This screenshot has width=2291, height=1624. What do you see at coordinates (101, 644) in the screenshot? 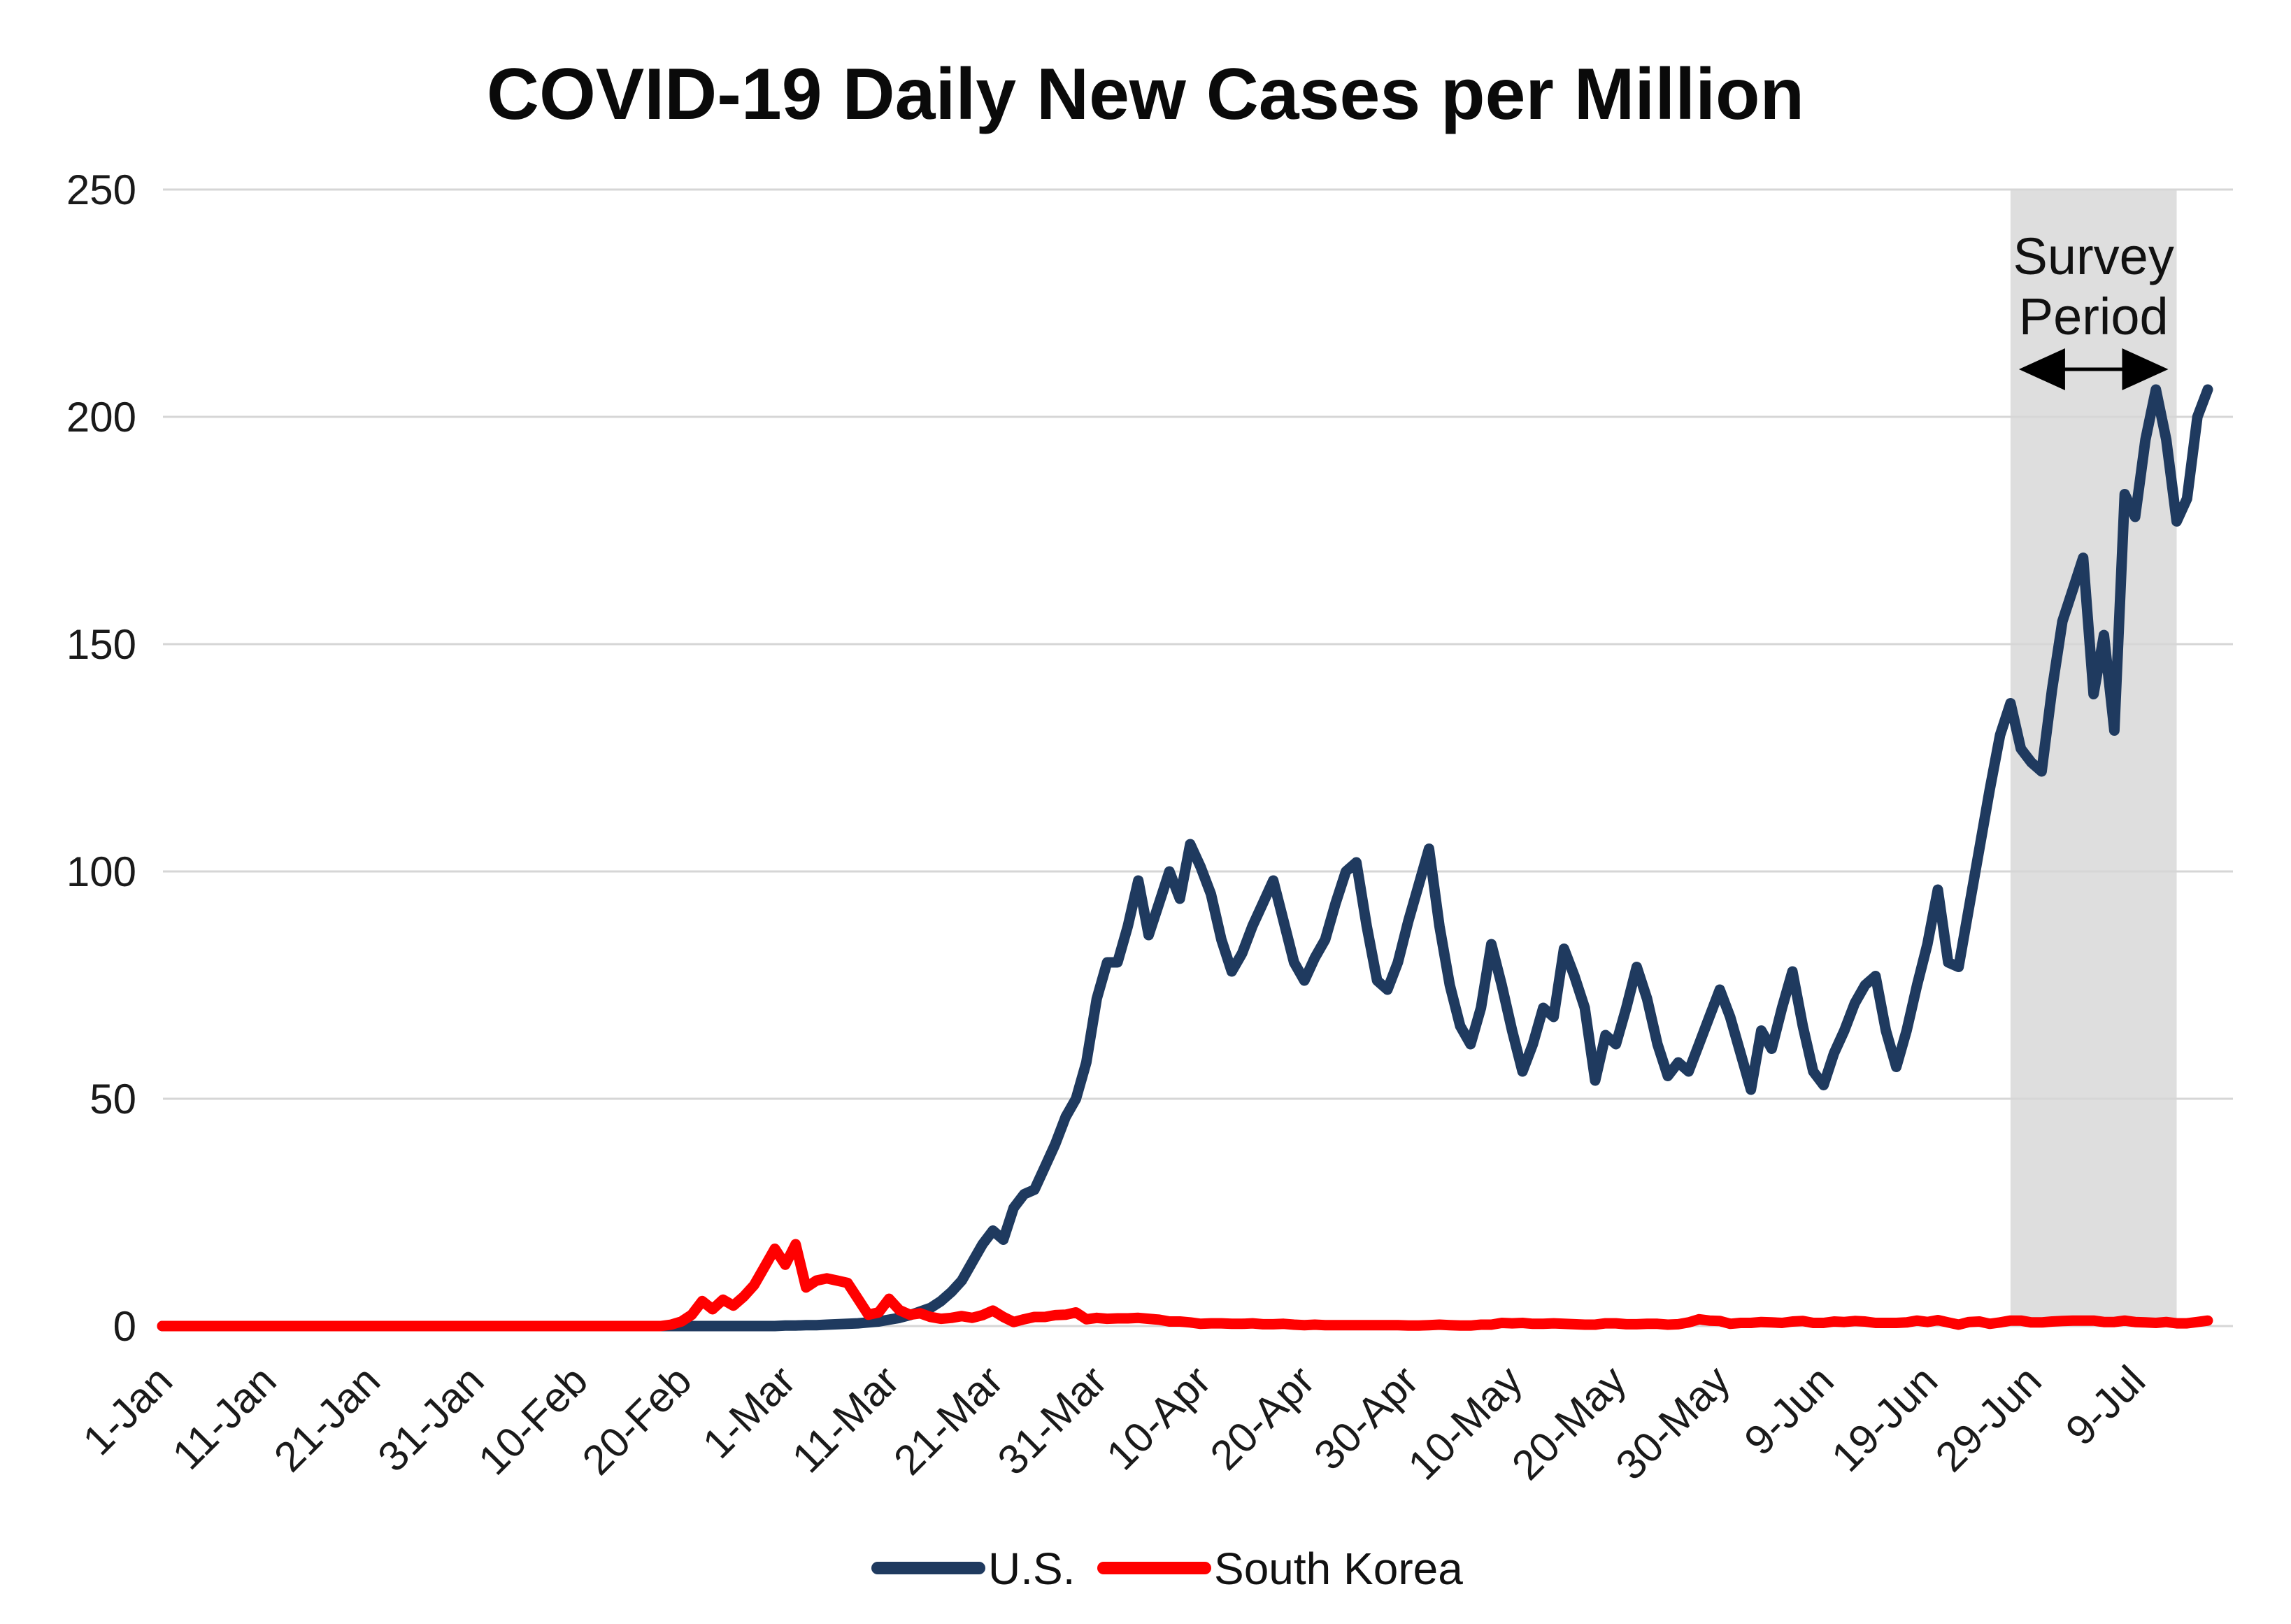
I see `y-tick-label-150: 150` at bounding box center [101, 644].